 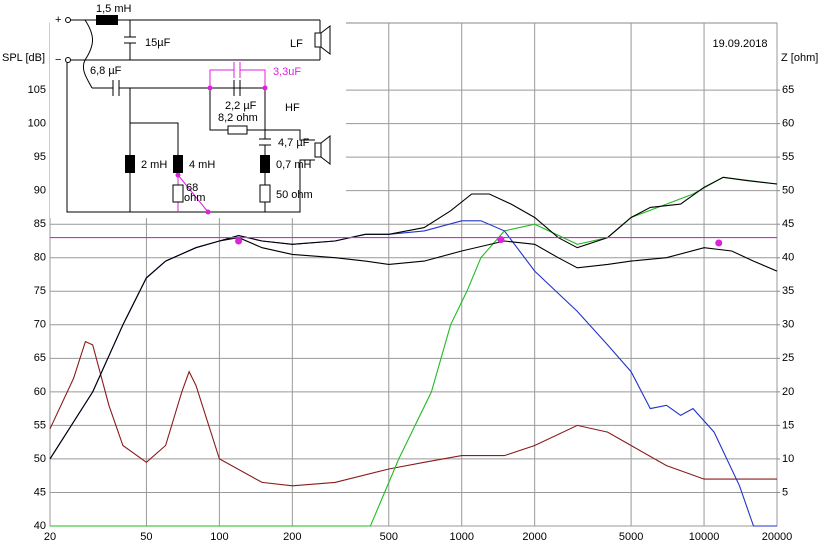 What do you see at coordinates (294, 195) in the screenshot?
I see `circuit-label: 50 ohm` at bounding box center [294, 195].